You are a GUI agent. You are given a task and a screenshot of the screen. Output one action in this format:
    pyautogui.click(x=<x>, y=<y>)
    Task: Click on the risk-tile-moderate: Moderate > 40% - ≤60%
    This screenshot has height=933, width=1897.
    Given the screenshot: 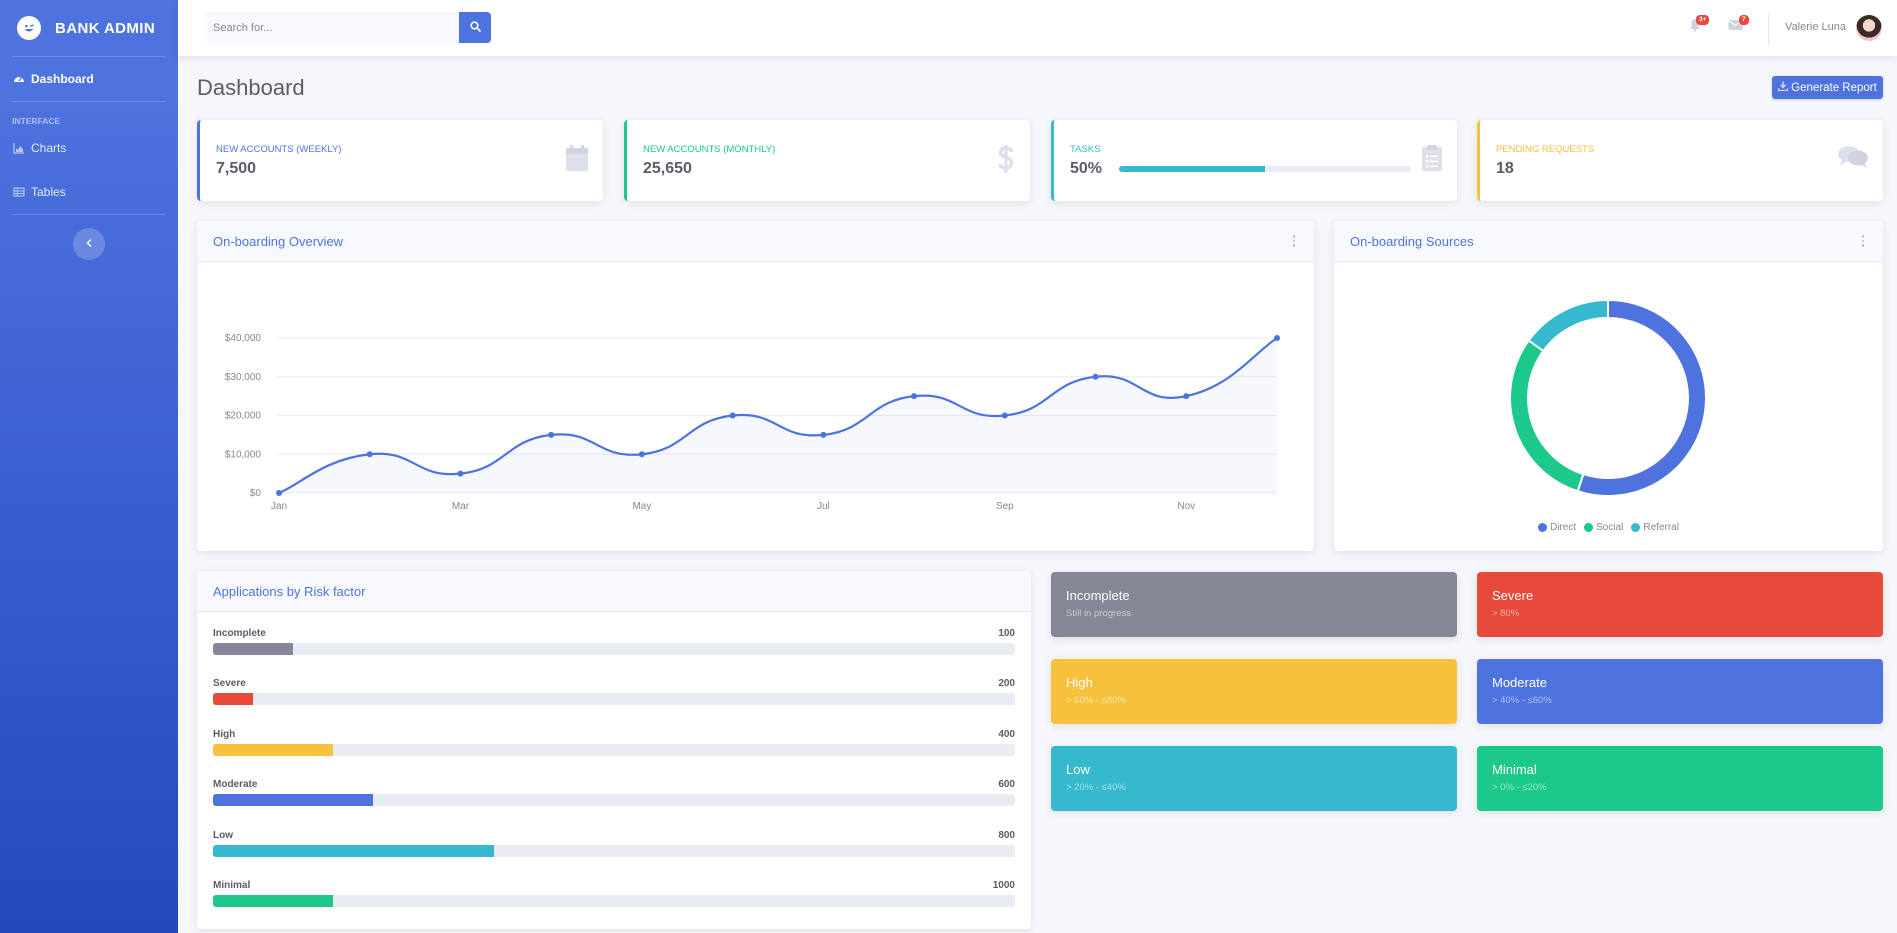 What is the action you would take?
    pyautogui.click(x=1680, y=691)
    